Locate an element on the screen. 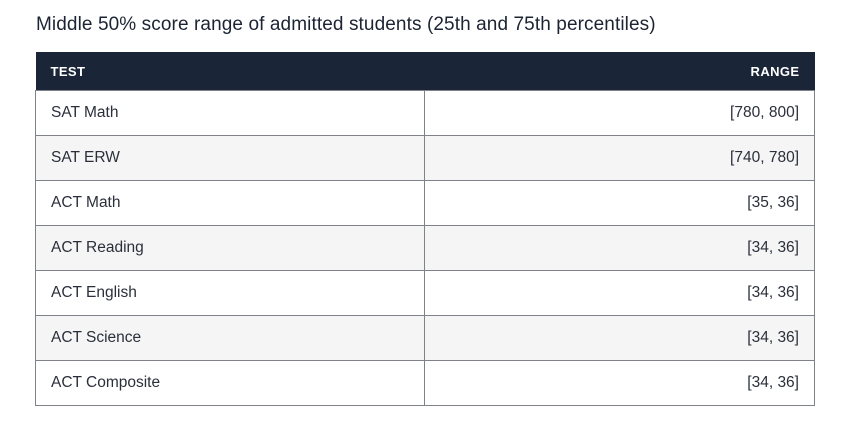  header-test: TEST is located at coordinates (230, 71).